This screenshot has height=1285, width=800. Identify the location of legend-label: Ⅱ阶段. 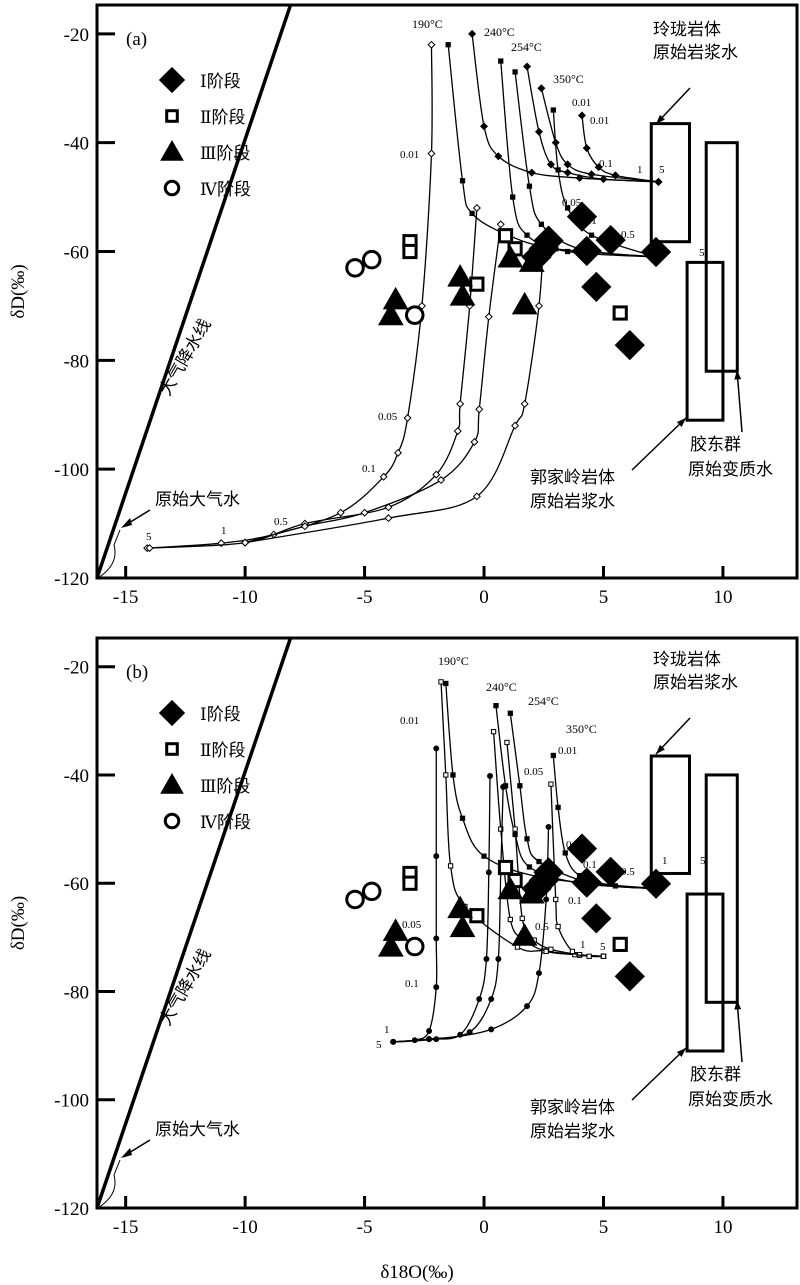
(223, 117).